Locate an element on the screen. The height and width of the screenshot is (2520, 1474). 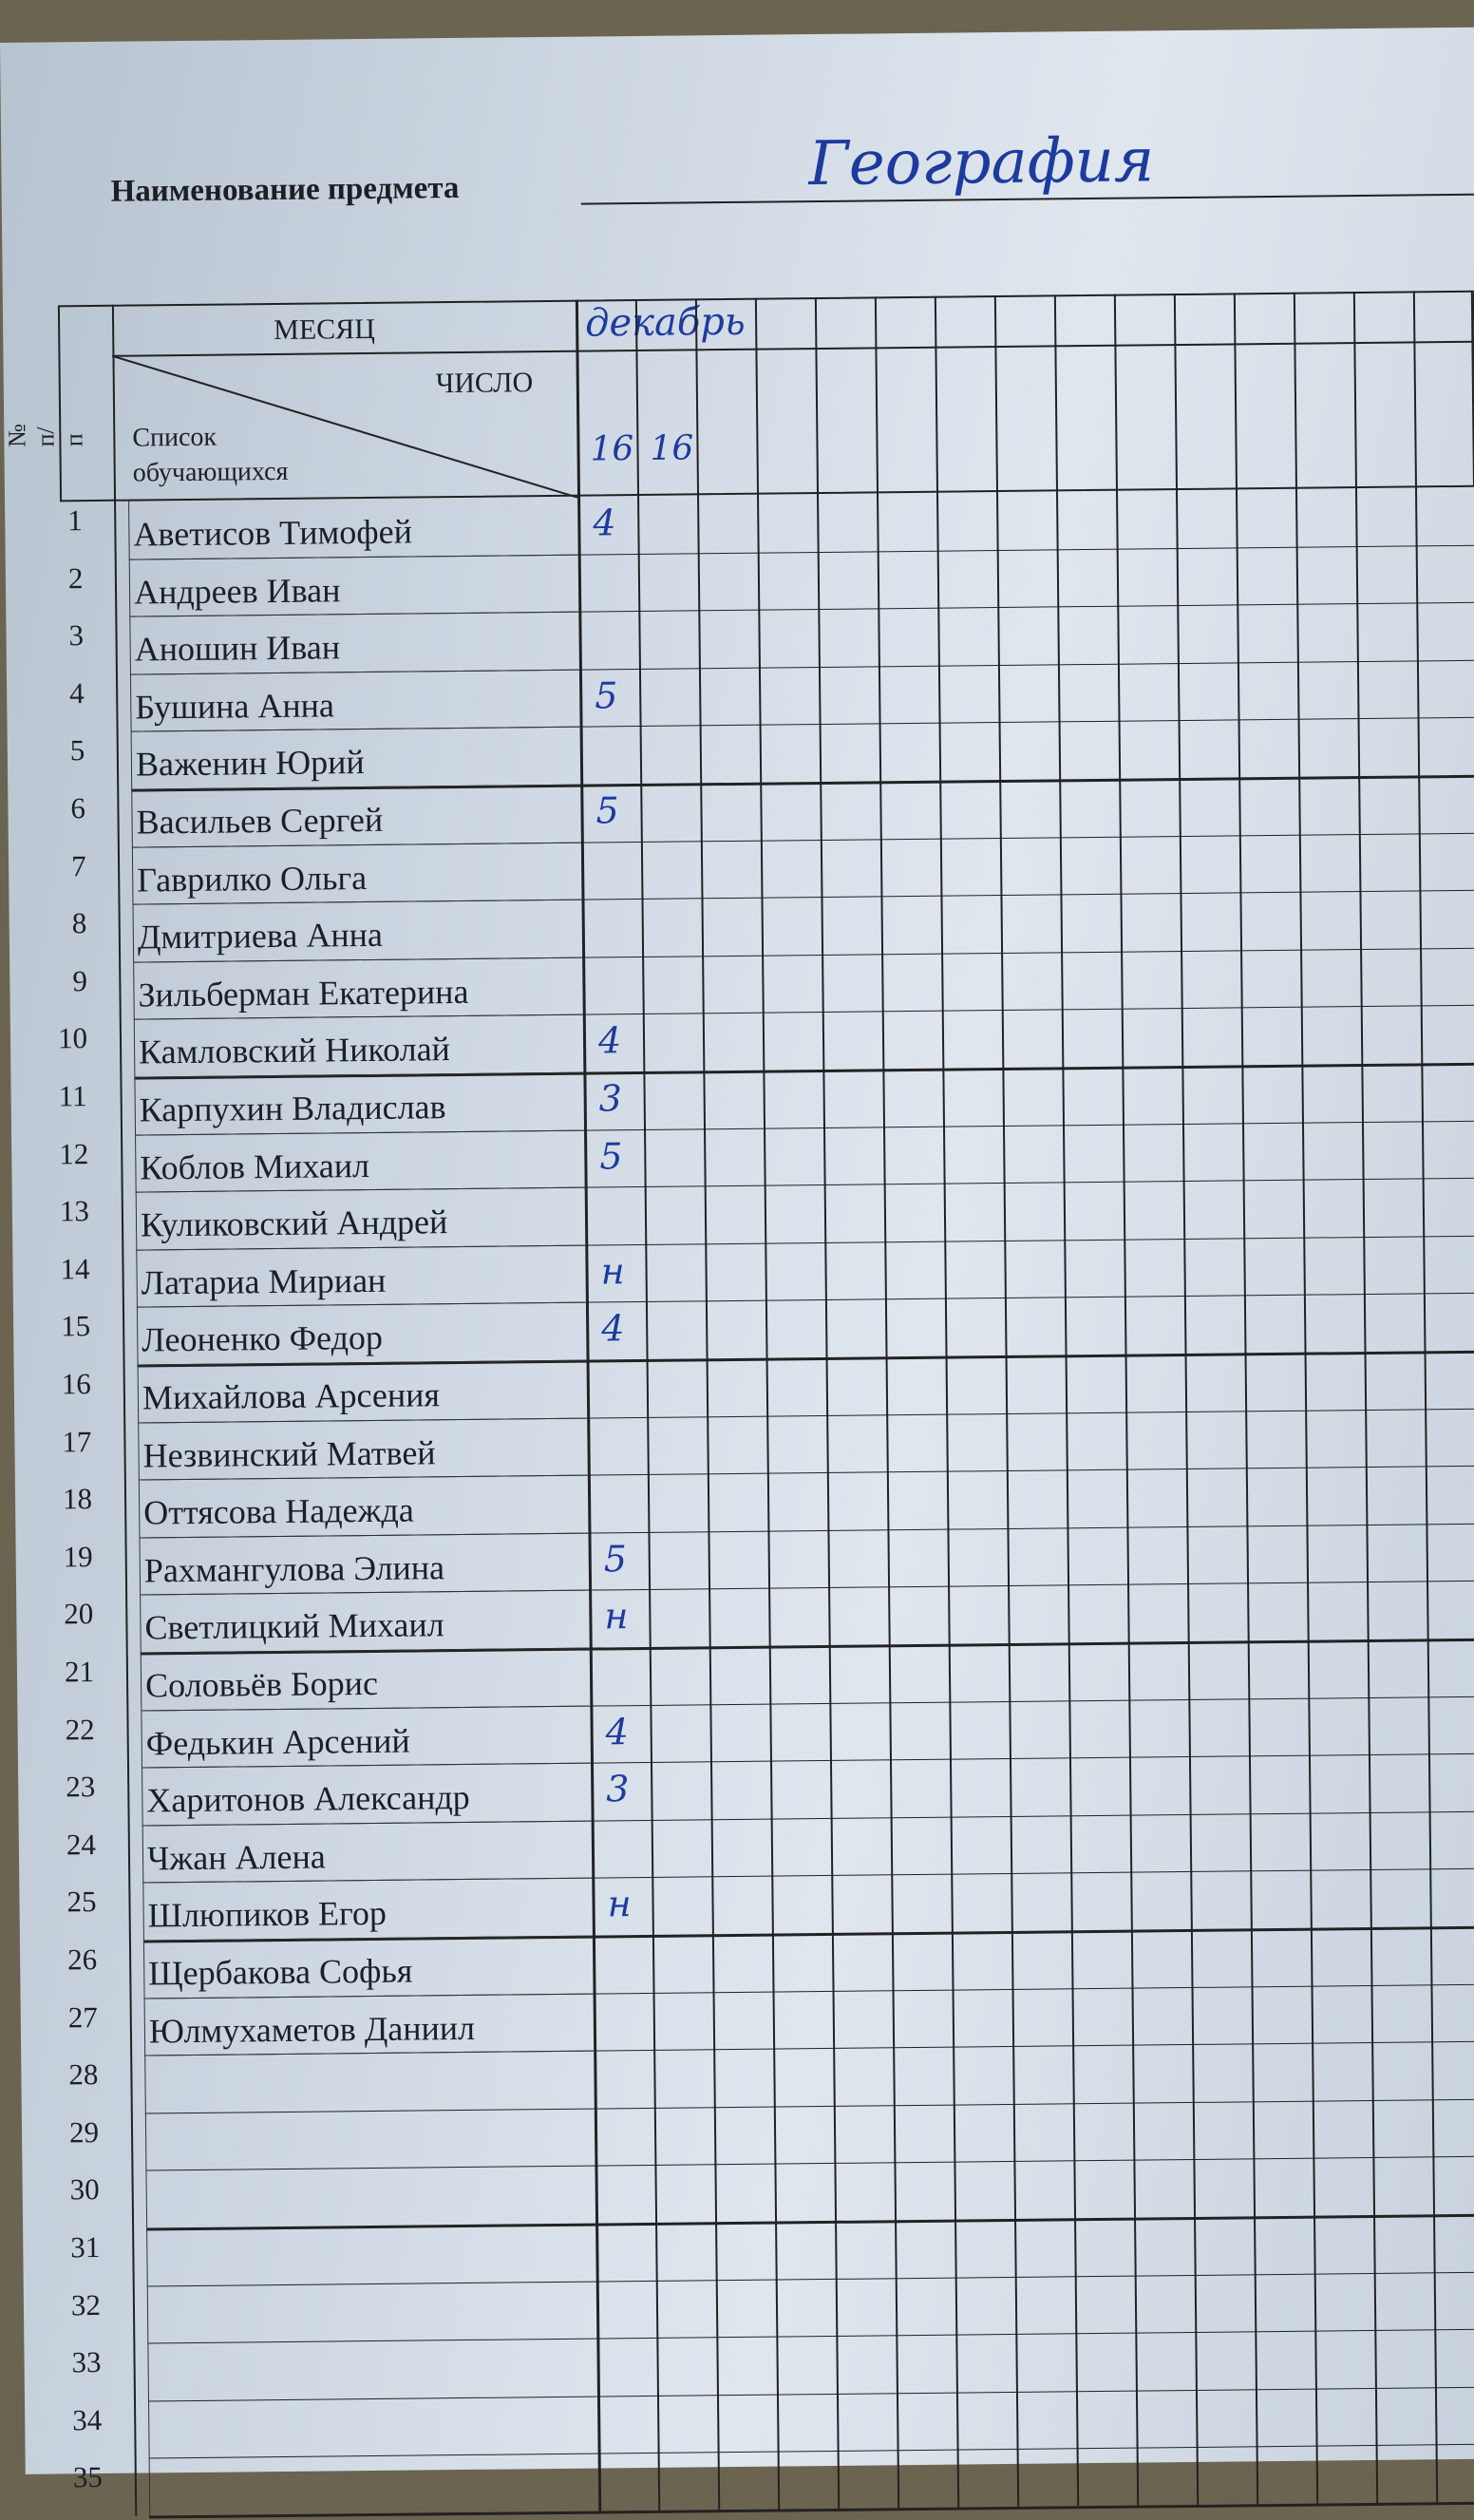
row-number: 2 is located at coordinates (75, 577).